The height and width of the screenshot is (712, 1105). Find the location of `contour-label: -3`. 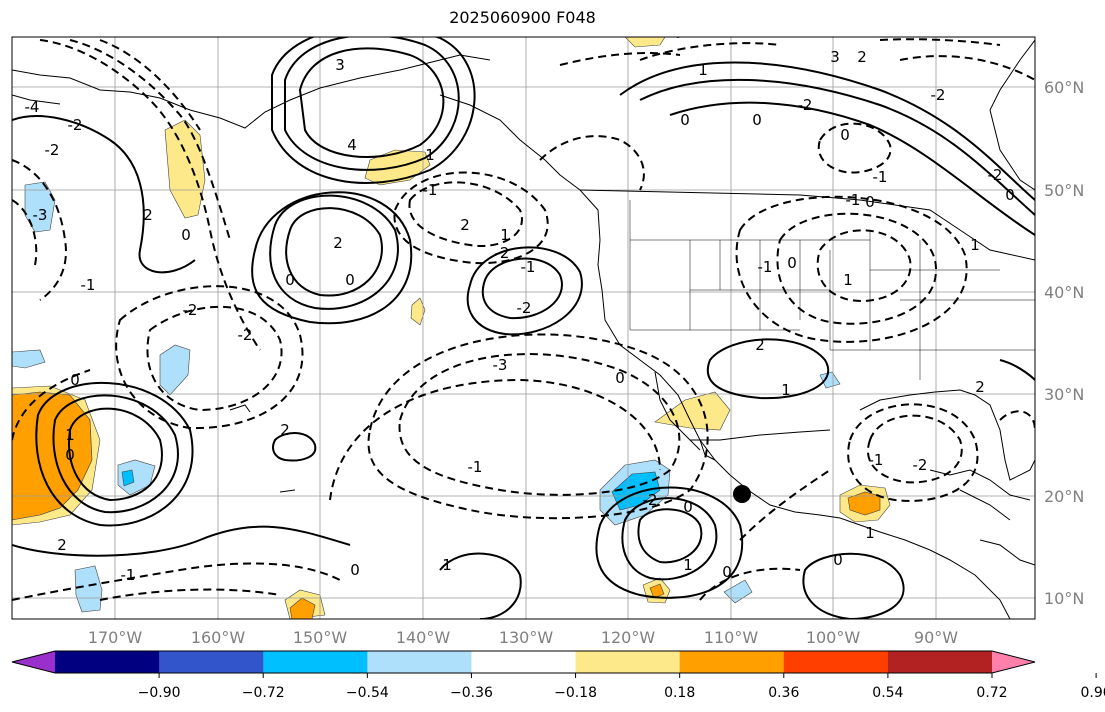

contour-label: -3 is located at coordinates (500, 365).